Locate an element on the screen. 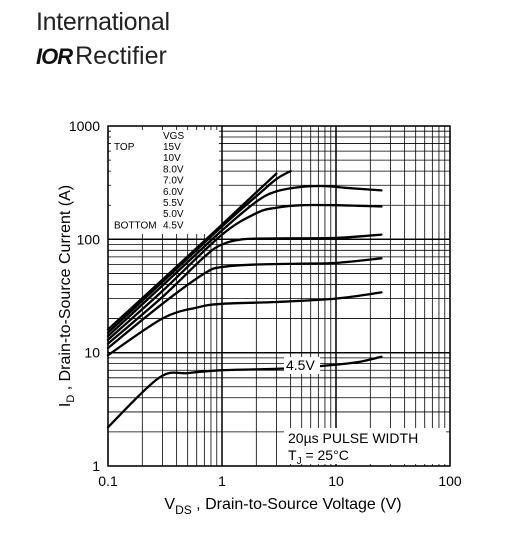  y-axis-label: ID , Drain-to-Source Current (A) is located at coordinates (67, 296).